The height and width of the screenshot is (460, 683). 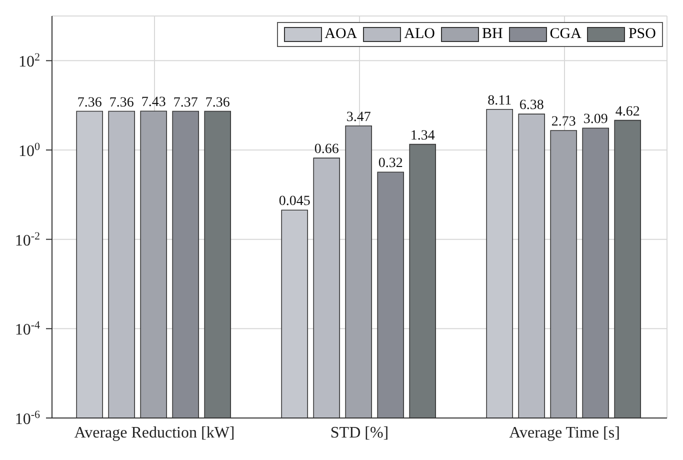 I want to click on data-label: 8.11, so click(x=500, y=100).